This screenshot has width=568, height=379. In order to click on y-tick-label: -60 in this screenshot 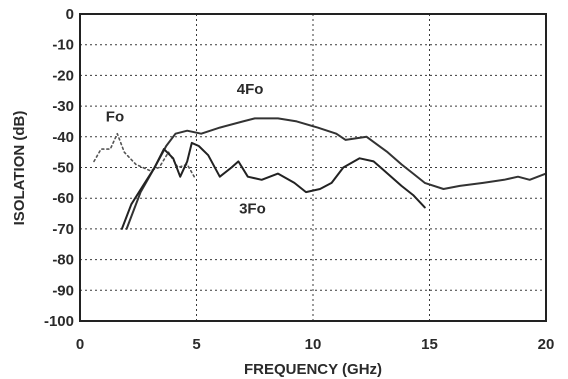, I will do `click(63, 198)`.